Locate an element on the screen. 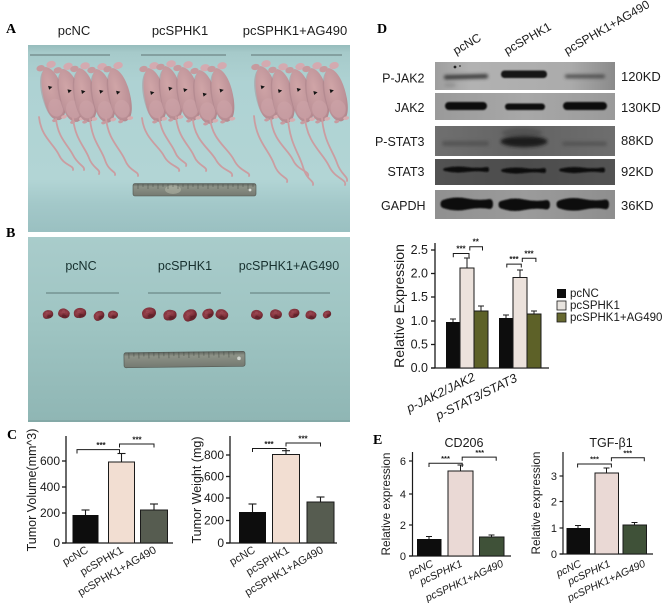 The height and width of the screenshot is (603, 669). svg-text: C is located at coordinates (12, 435).